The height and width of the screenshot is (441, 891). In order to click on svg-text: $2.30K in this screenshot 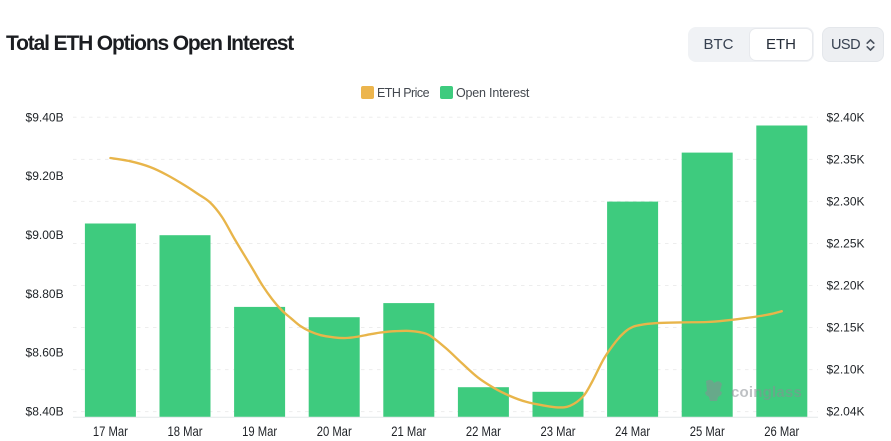, I will do `click(846, 201)`.